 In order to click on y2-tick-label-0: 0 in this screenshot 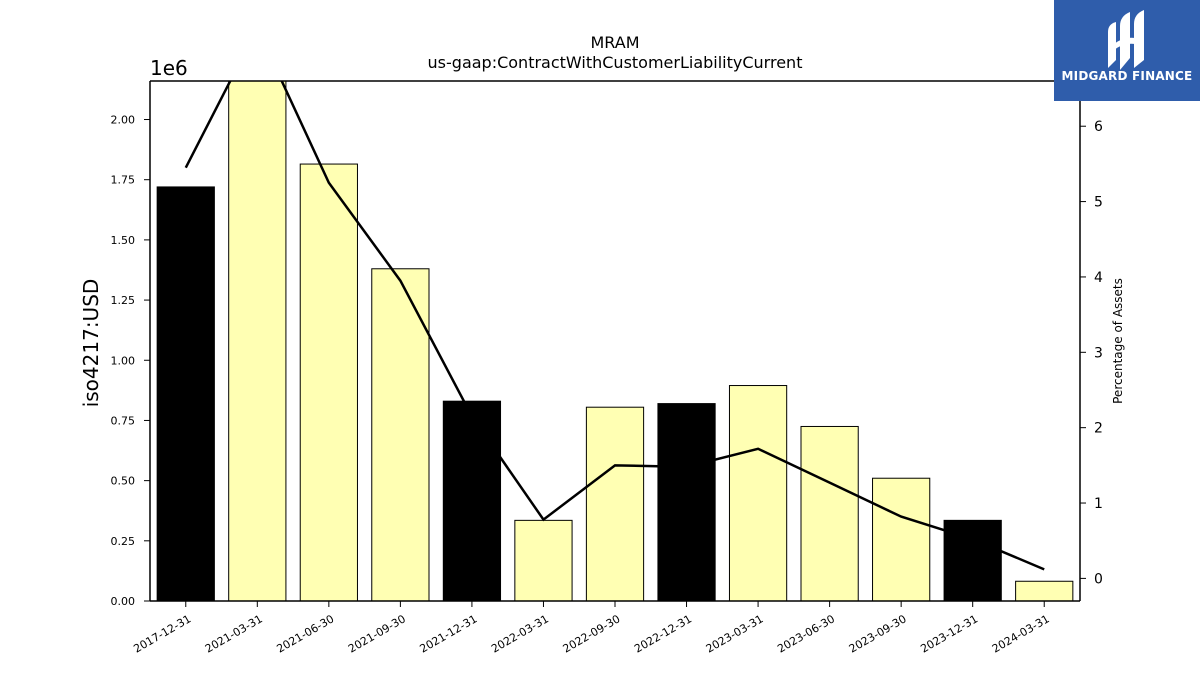, I will do `click(1098, 579)`.